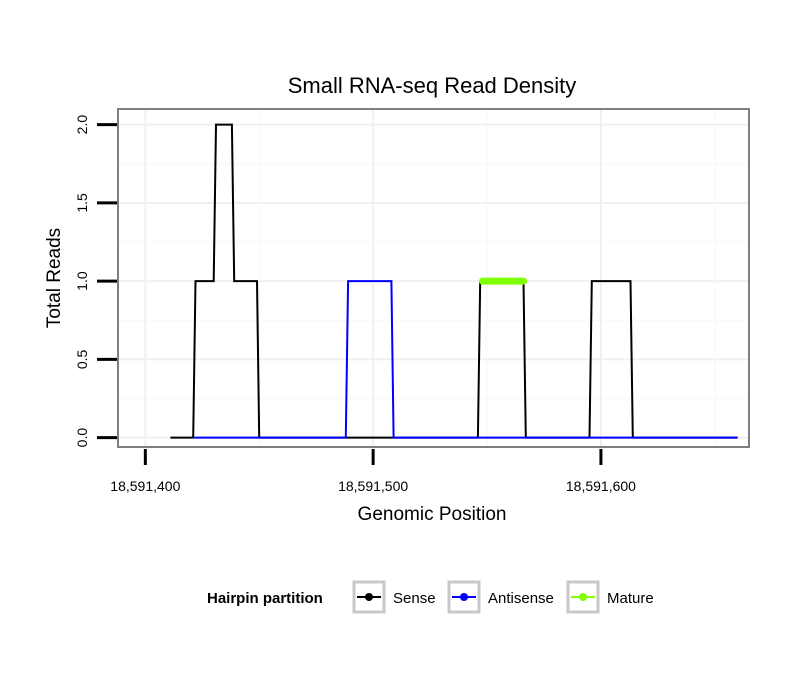 The width and height of the screenshot is (810, 690). Describe the element at coordinates (82, 203) in the screenshot. I see `y-tick-label: 1.5` at that location.